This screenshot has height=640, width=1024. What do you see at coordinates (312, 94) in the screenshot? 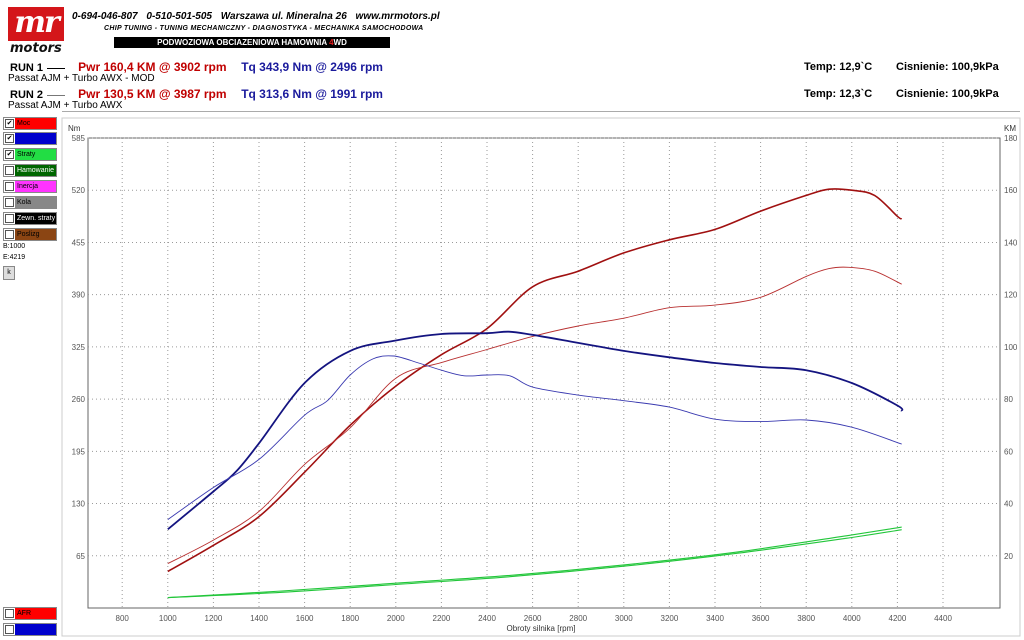
I see `run-2-torque: Tq 313,6 Nm @ 1991 rpm` at bounding box center [312, 94].